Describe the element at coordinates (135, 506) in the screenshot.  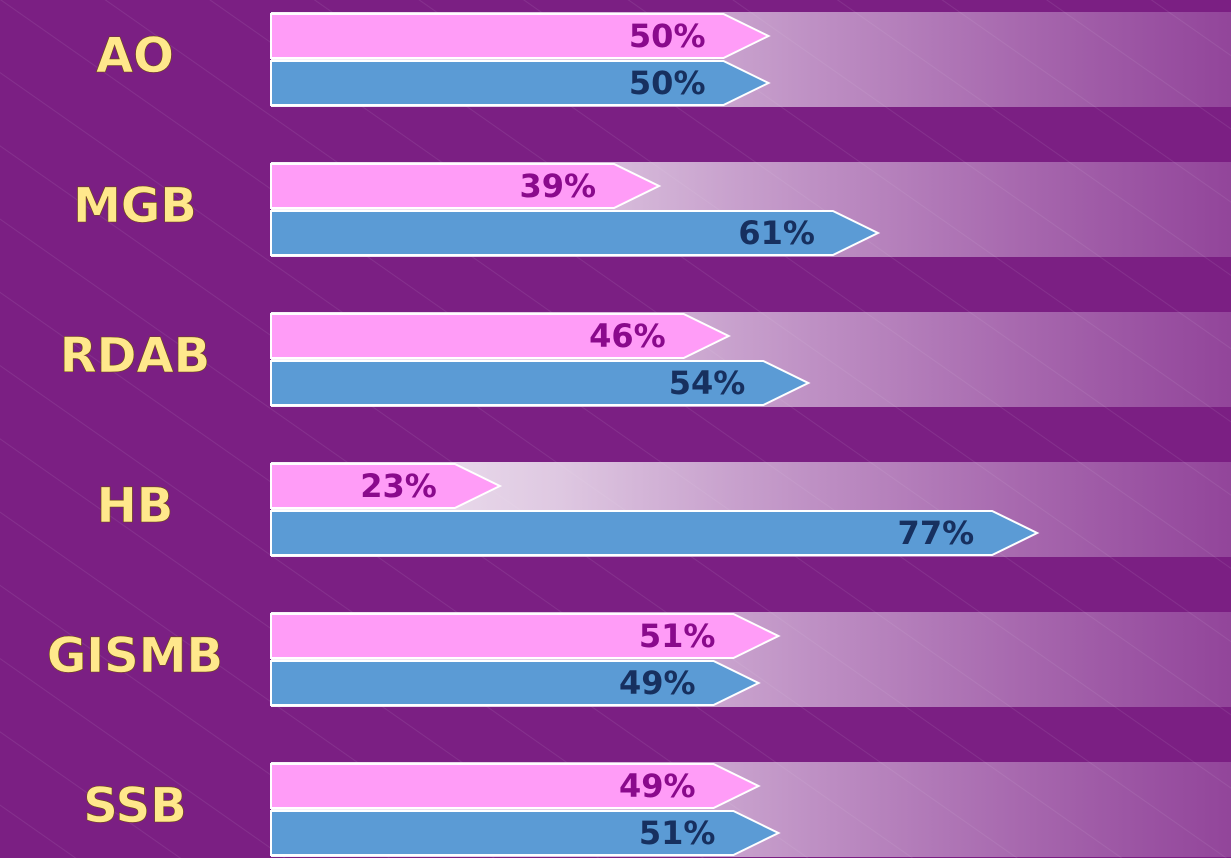
I see `category-label: HB` at that location.